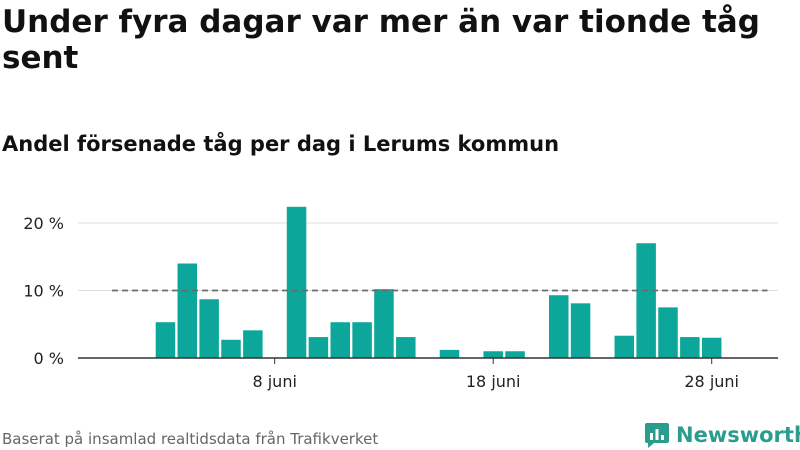 This screenshot has width=800, height=450. What do you see at coordinates (711, 381) in the screenshot?
I see `x-tick-label: 28 juni` at bounding box center [711, 381].